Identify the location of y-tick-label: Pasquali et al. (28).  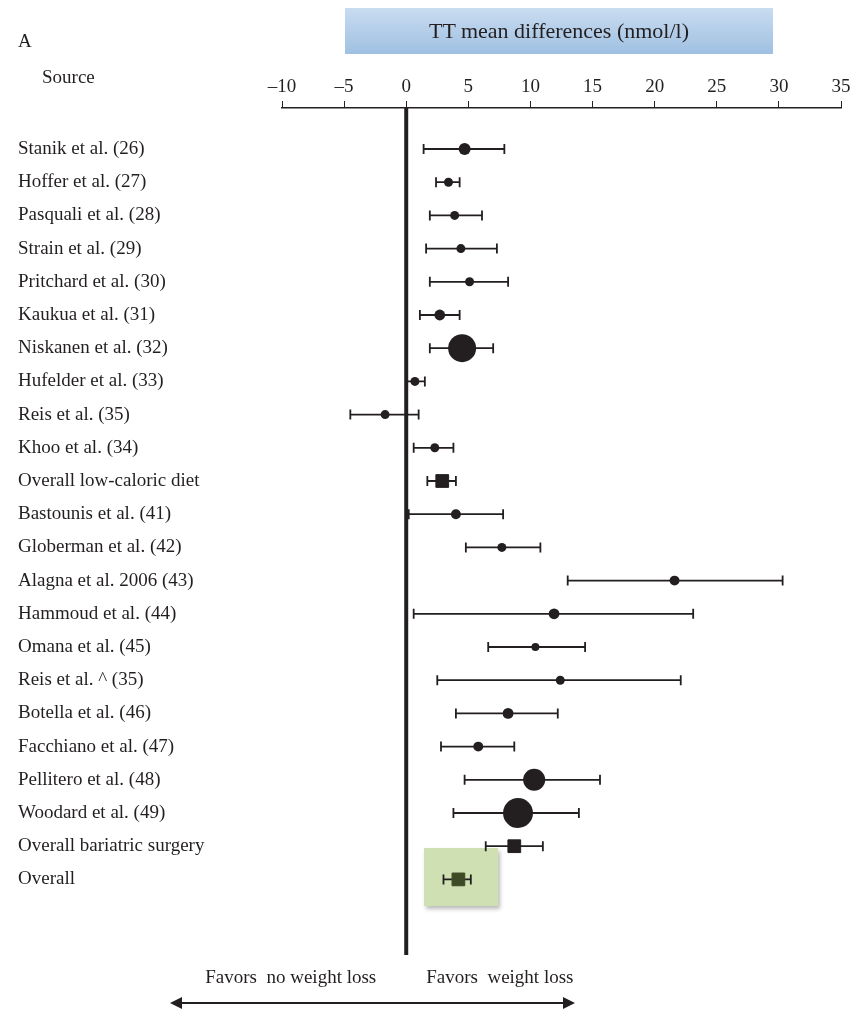
(89, 214).